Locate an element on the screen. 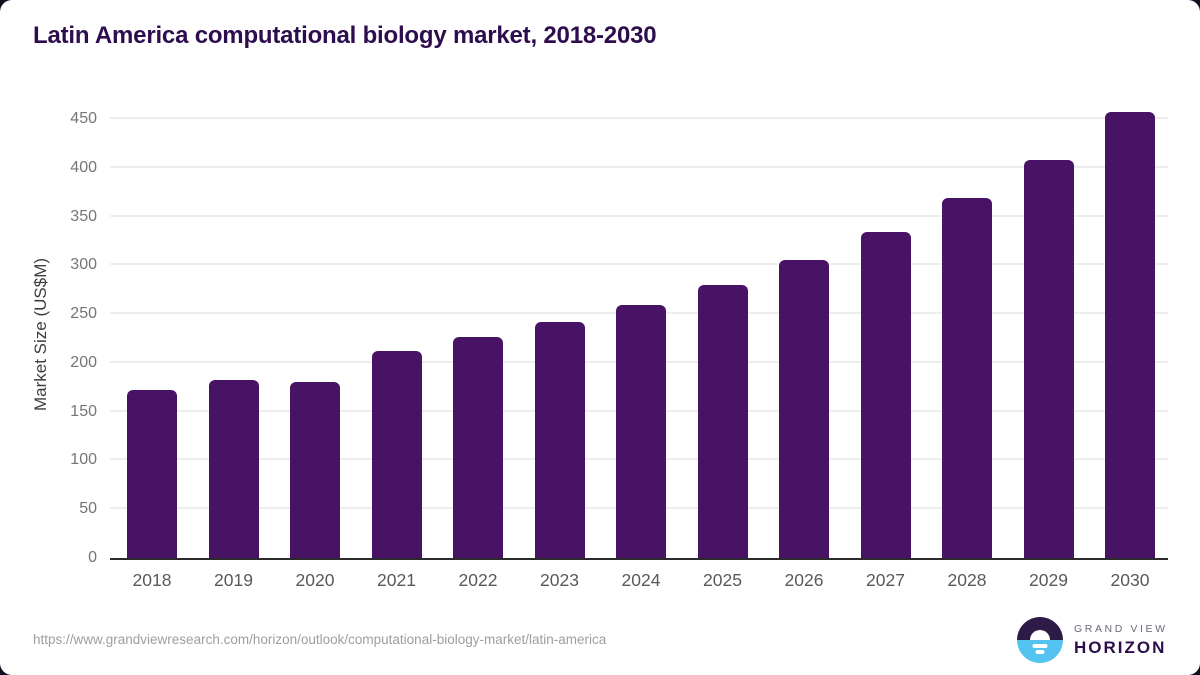 This screenshot has height=675, width=1200. y-tick-label-100: 100 is located at coordinates (83, 460).